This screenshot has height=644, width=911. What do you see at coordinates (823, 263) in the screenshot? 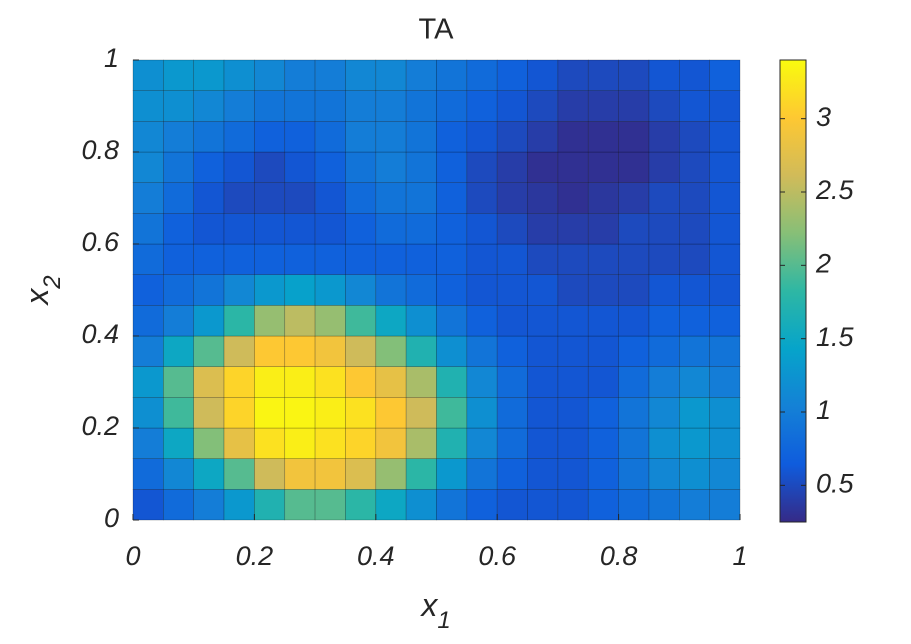
I see `colorbar-tick-label: 2` at bounding box center [823, 263].